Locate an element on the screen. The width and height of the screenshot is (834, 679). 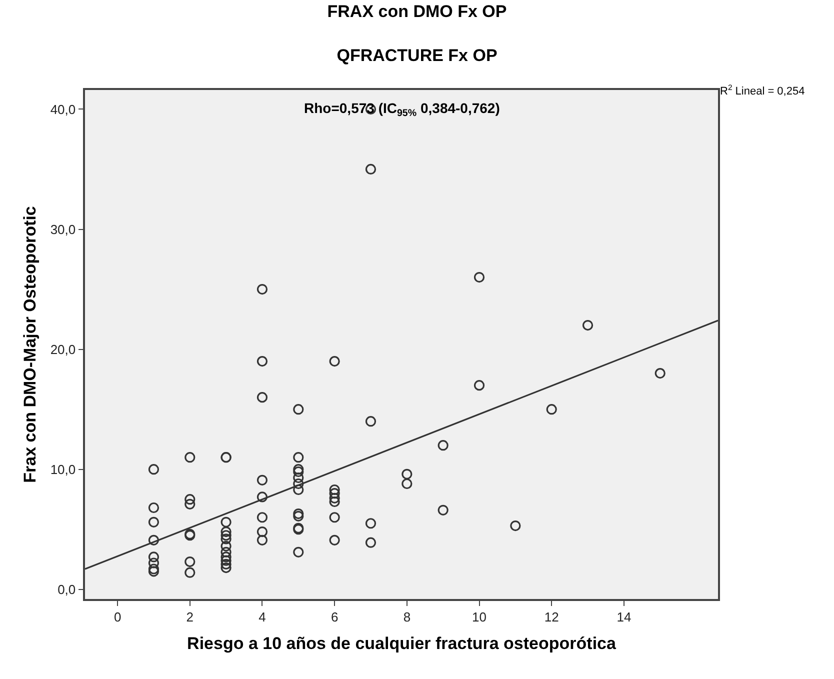
x-tick-label: 6 is located at coordinates (334, 616).